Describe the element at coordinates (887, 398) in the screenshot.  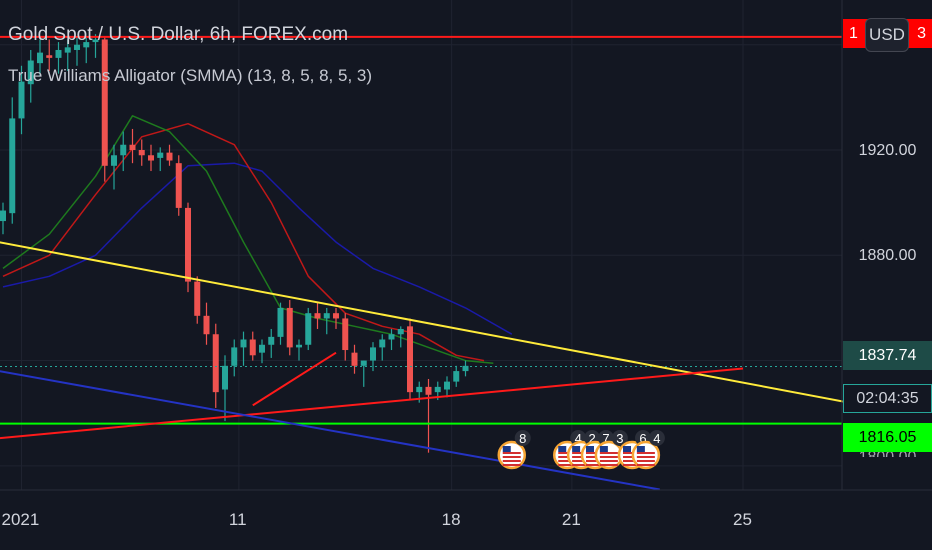
I see `bar-countdown-label: 02:04:35` at that location.